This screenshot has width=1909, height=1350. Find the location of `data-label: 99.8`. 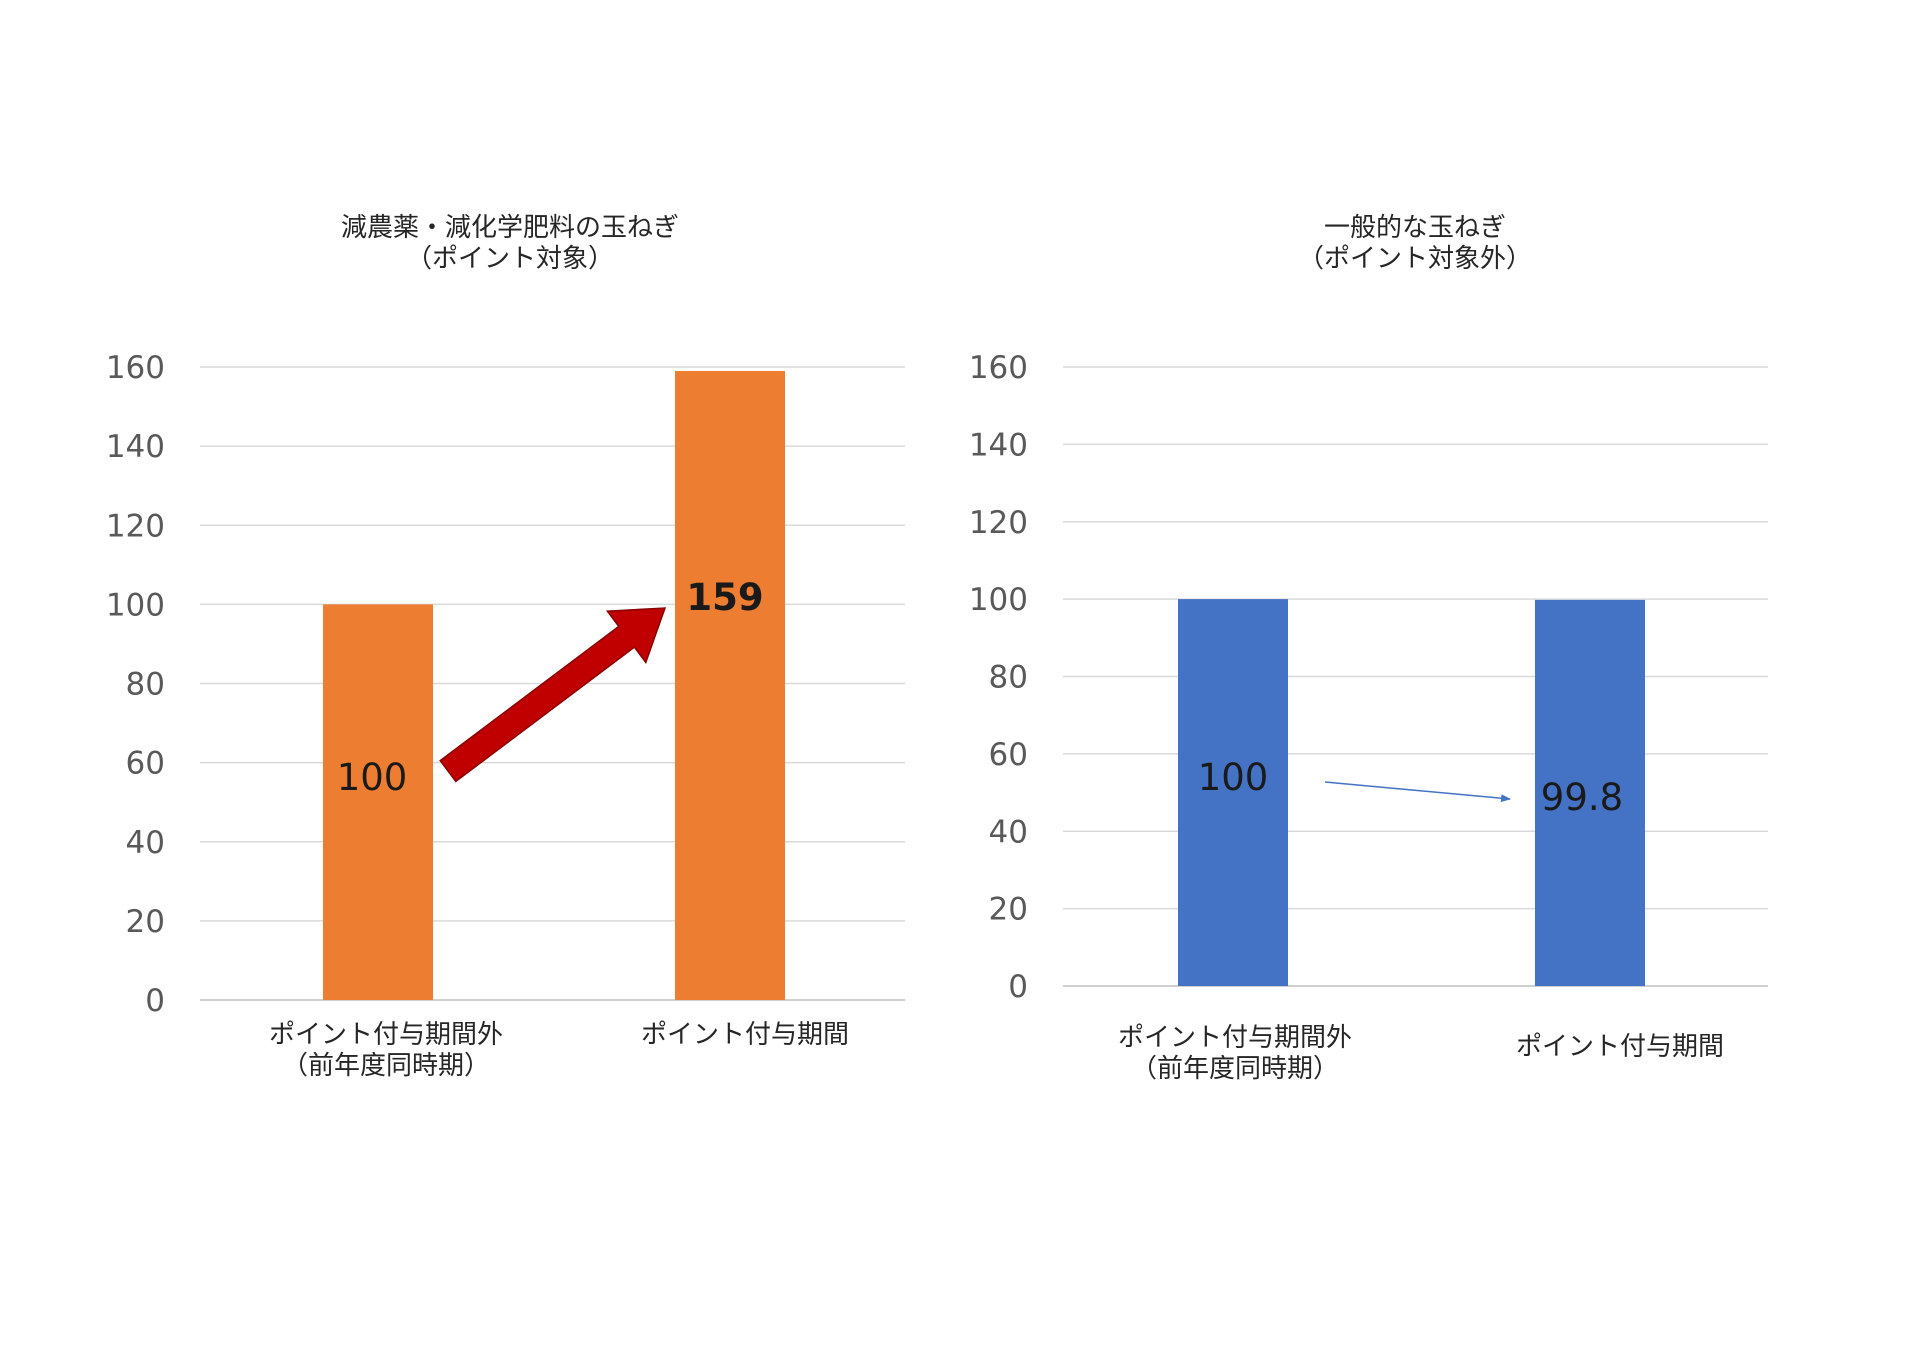

data-label: 99.8 is located at coordinates (1582, 797).